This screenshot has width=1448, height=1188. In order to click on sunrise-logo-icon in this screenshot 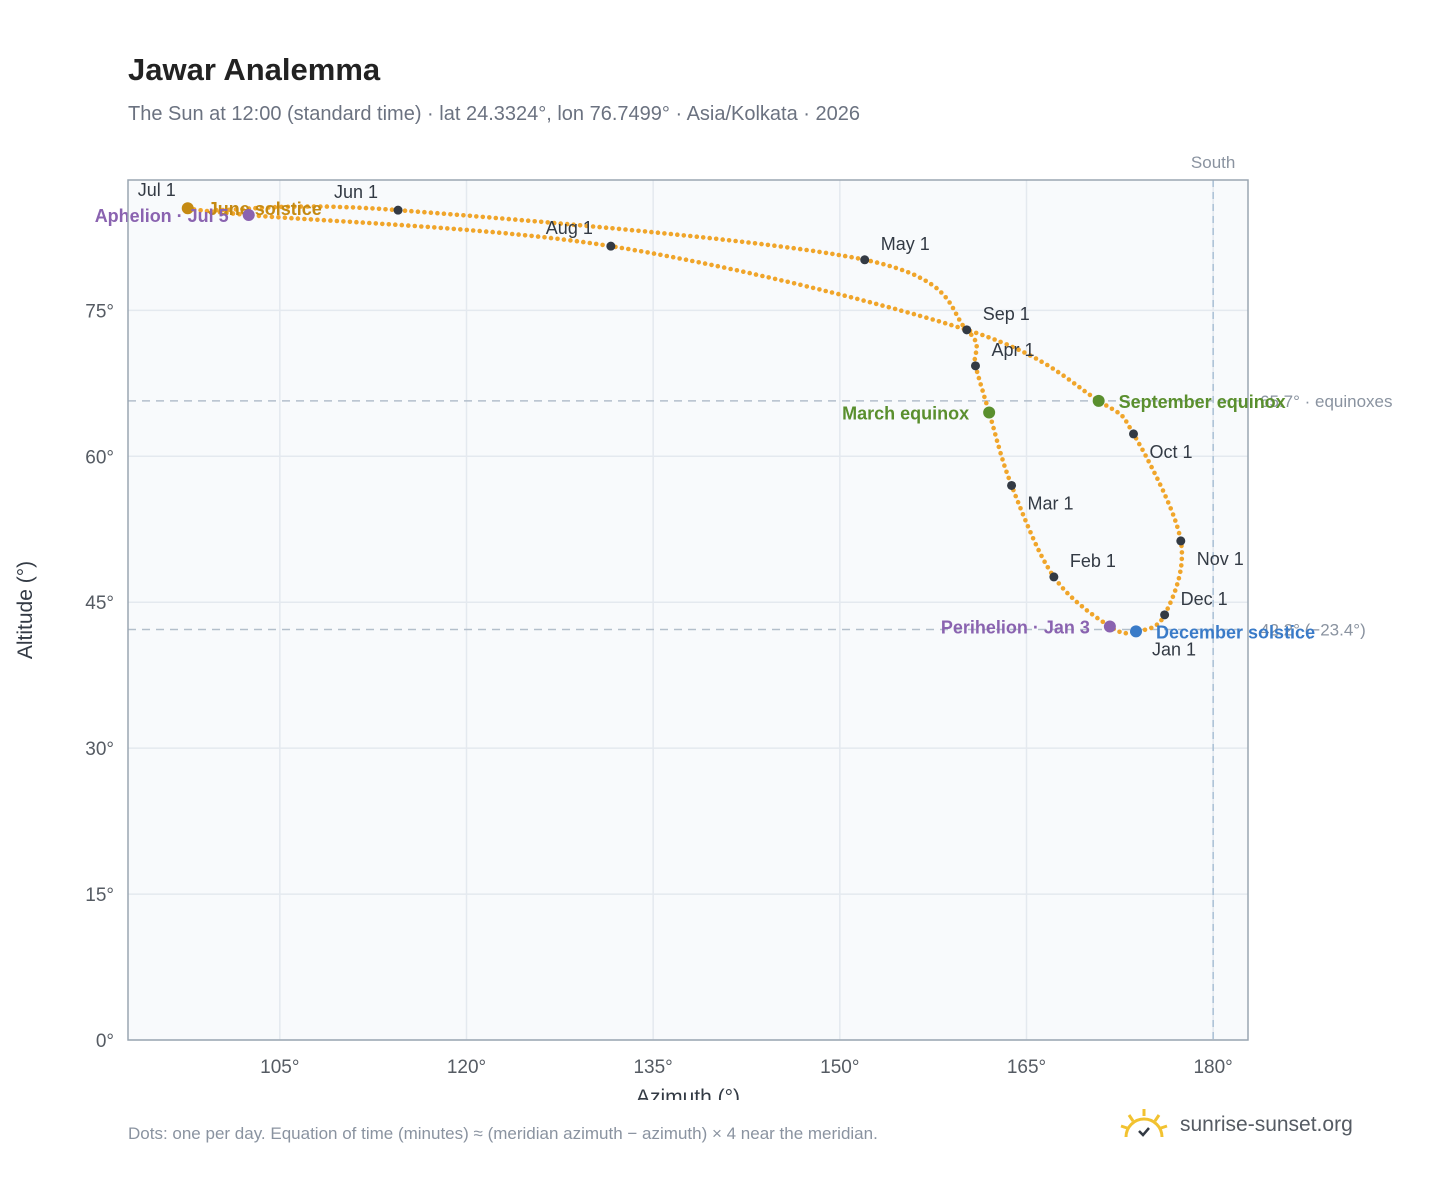, I will do `click(1144, 1123)`.